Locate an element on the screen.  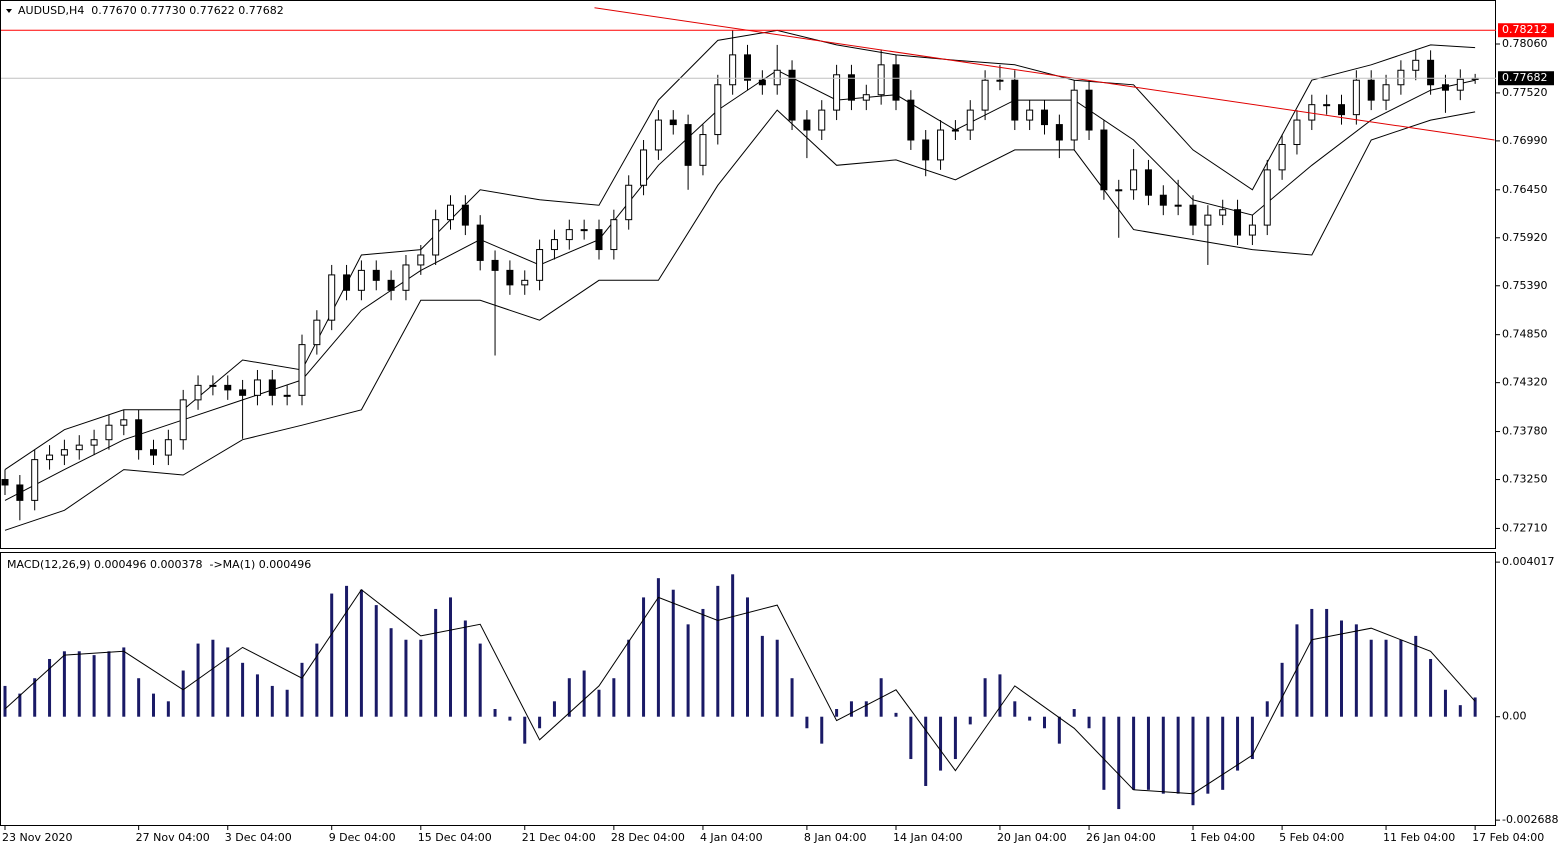
x-tick-label: 20 Jan 04:00 is located at coordinates (1032, 837).